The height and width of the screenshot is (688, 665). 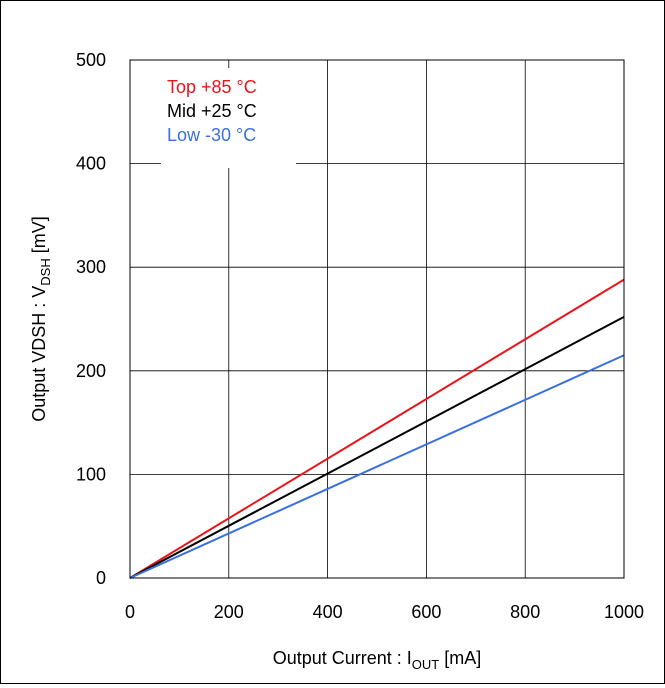 What do you see at coordinates (384, 612) in the screenshot?
I see `x-tick-labels: 0 200 400 600 800 1000` at bounding box center [384, 612].